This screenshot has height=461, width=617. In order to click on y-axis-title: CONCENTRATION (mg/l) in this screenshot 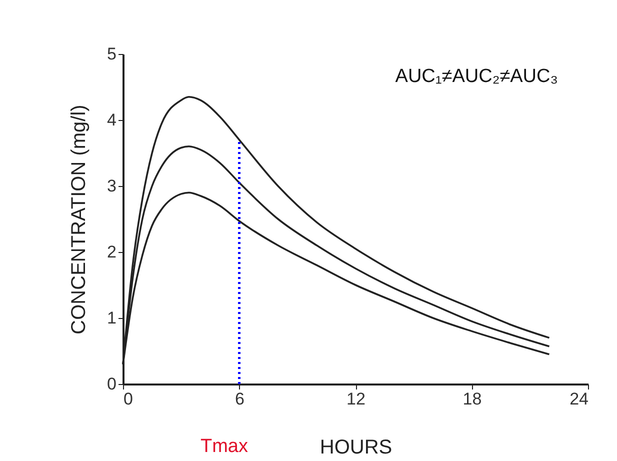, I will do `click(79, 219)`.